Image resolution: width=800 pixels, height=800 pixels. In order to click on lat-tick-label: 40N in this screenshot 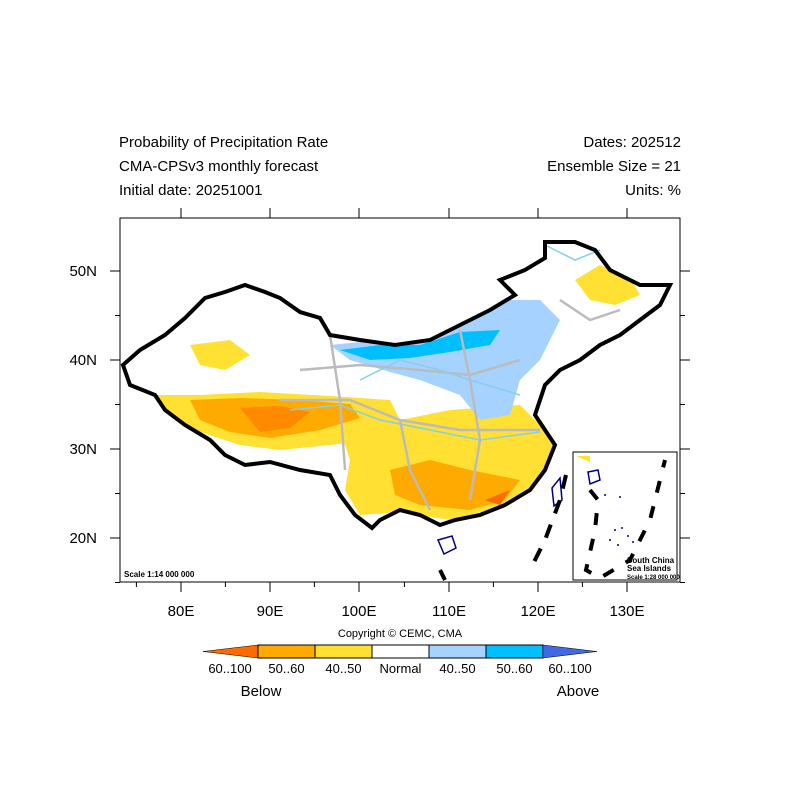, I will do `click(83, 360)`.